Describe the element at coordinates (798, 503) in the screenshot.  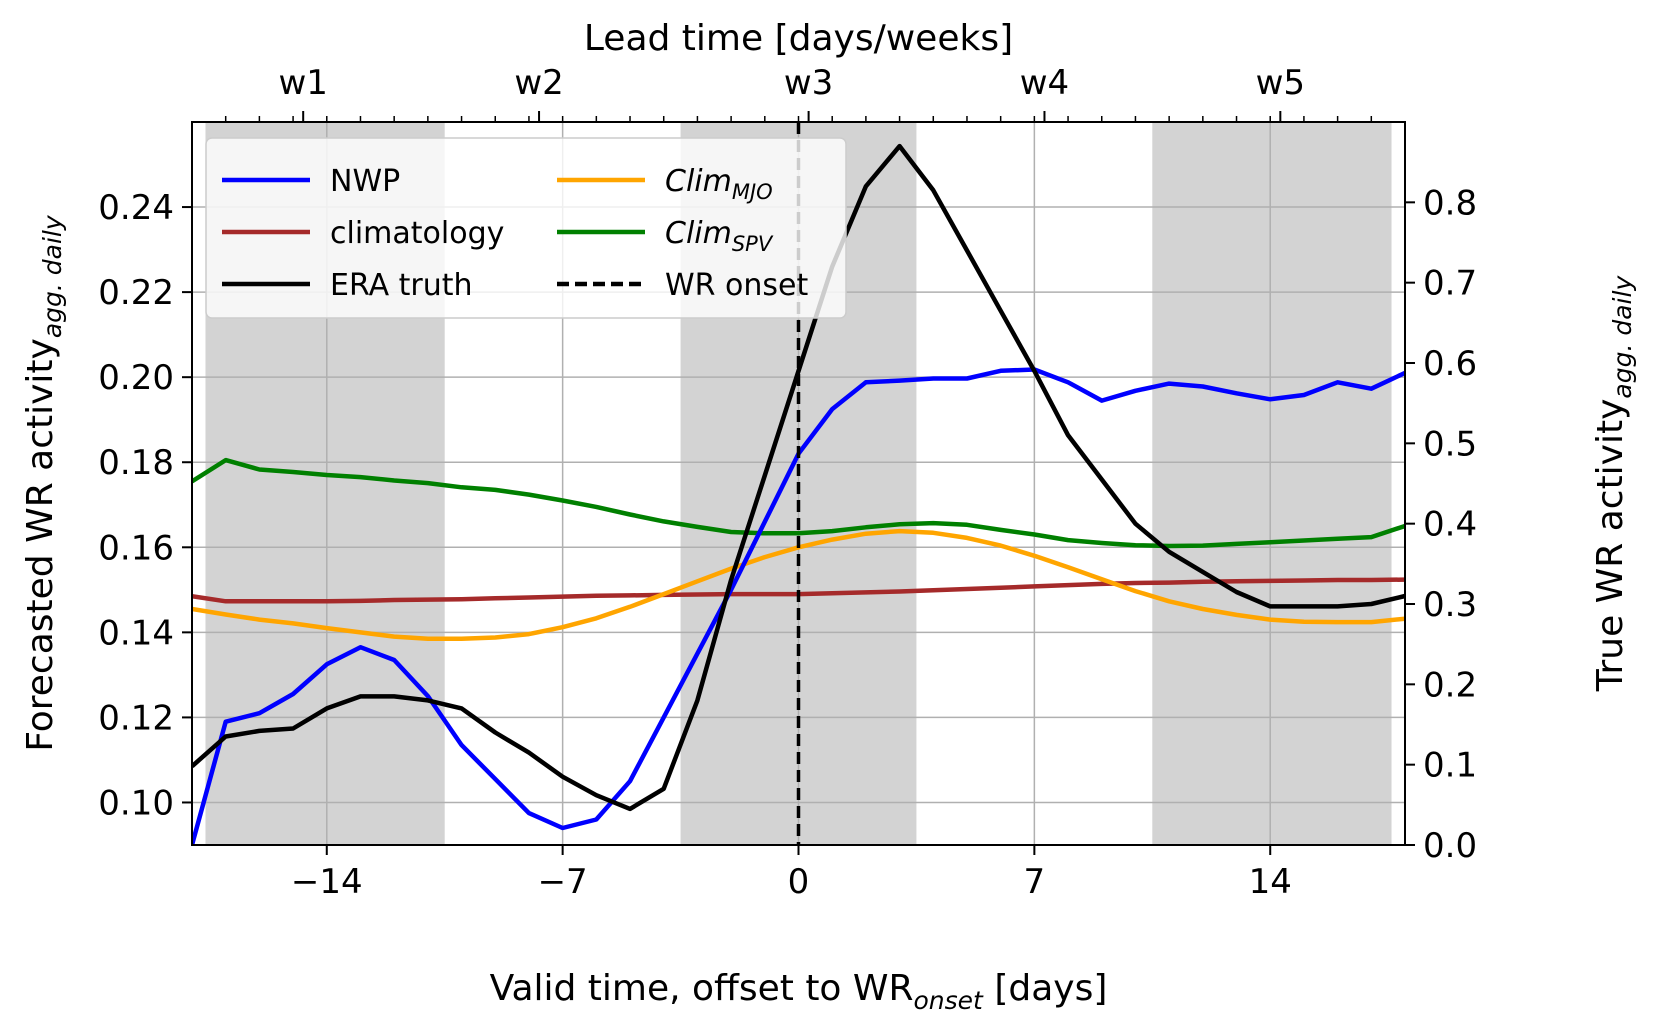
I see `series-line-clim-spv` at that location.